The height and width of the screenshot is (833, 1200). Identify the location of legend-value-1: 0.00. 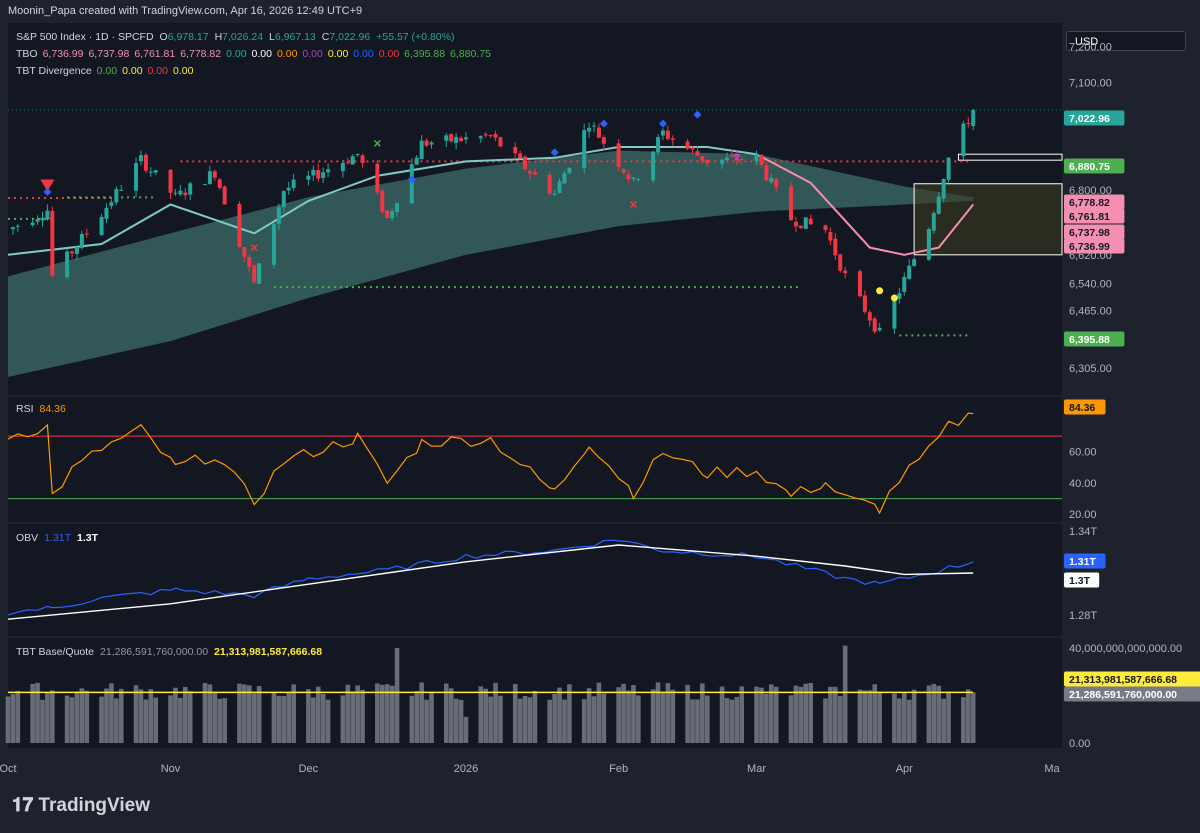
(132, 71).